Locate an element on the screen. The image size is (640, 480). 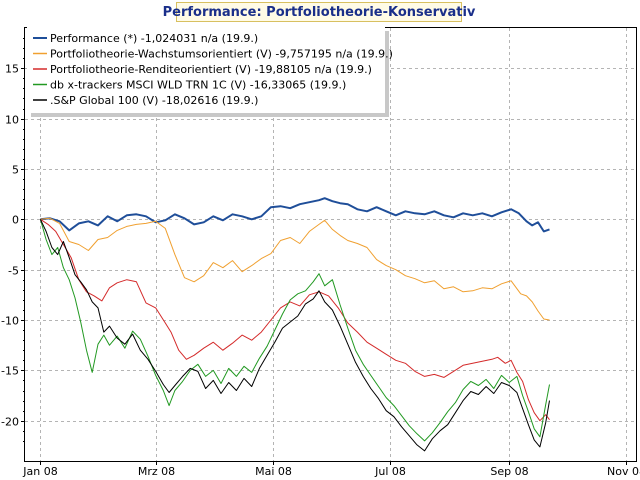
y-tick-label: -10 is located at coordinates (10, 321).